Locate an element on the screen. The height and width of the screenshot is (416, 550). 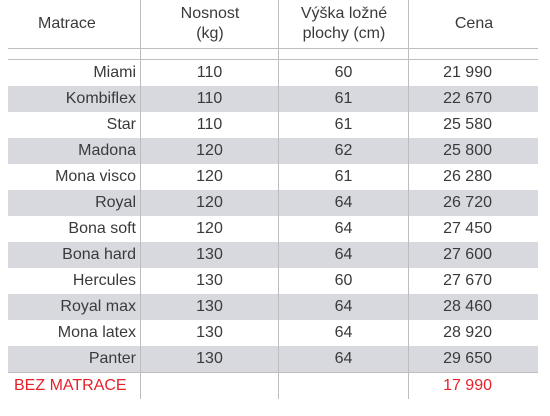
no-mattress-row: BEZ MATRACE 17 990 is located at coordinates (273, 387).